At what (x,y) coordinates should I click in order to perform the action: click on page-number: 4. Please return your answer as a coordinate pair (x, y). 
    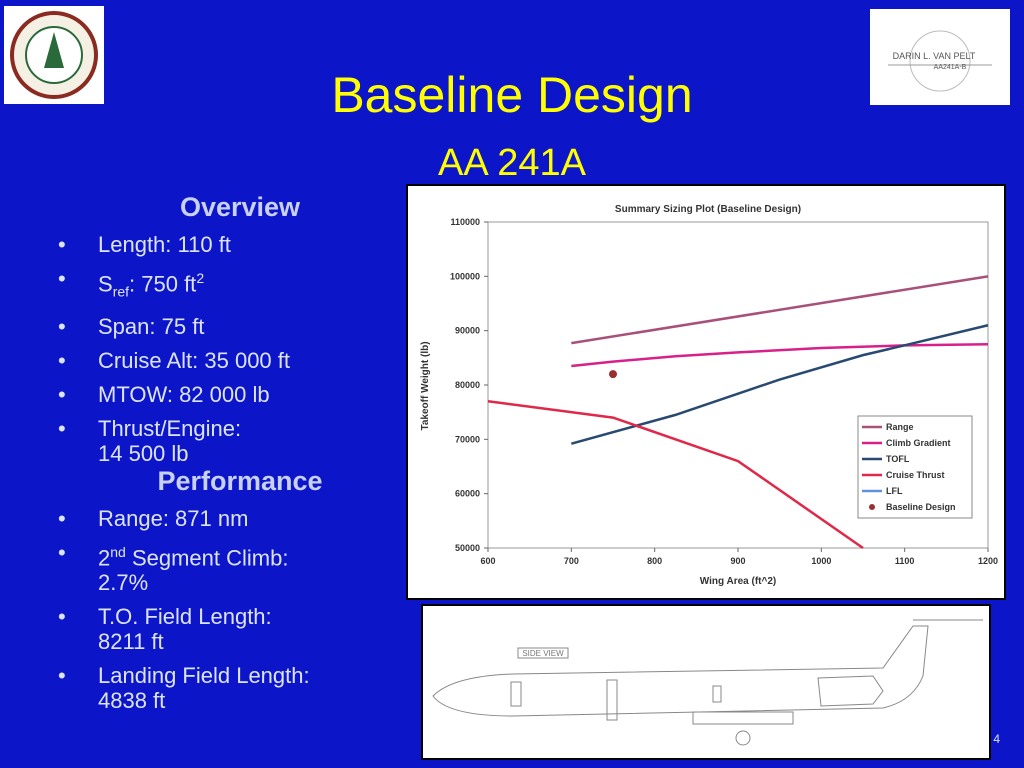
    Looking at the image, I should click on (996, 739).